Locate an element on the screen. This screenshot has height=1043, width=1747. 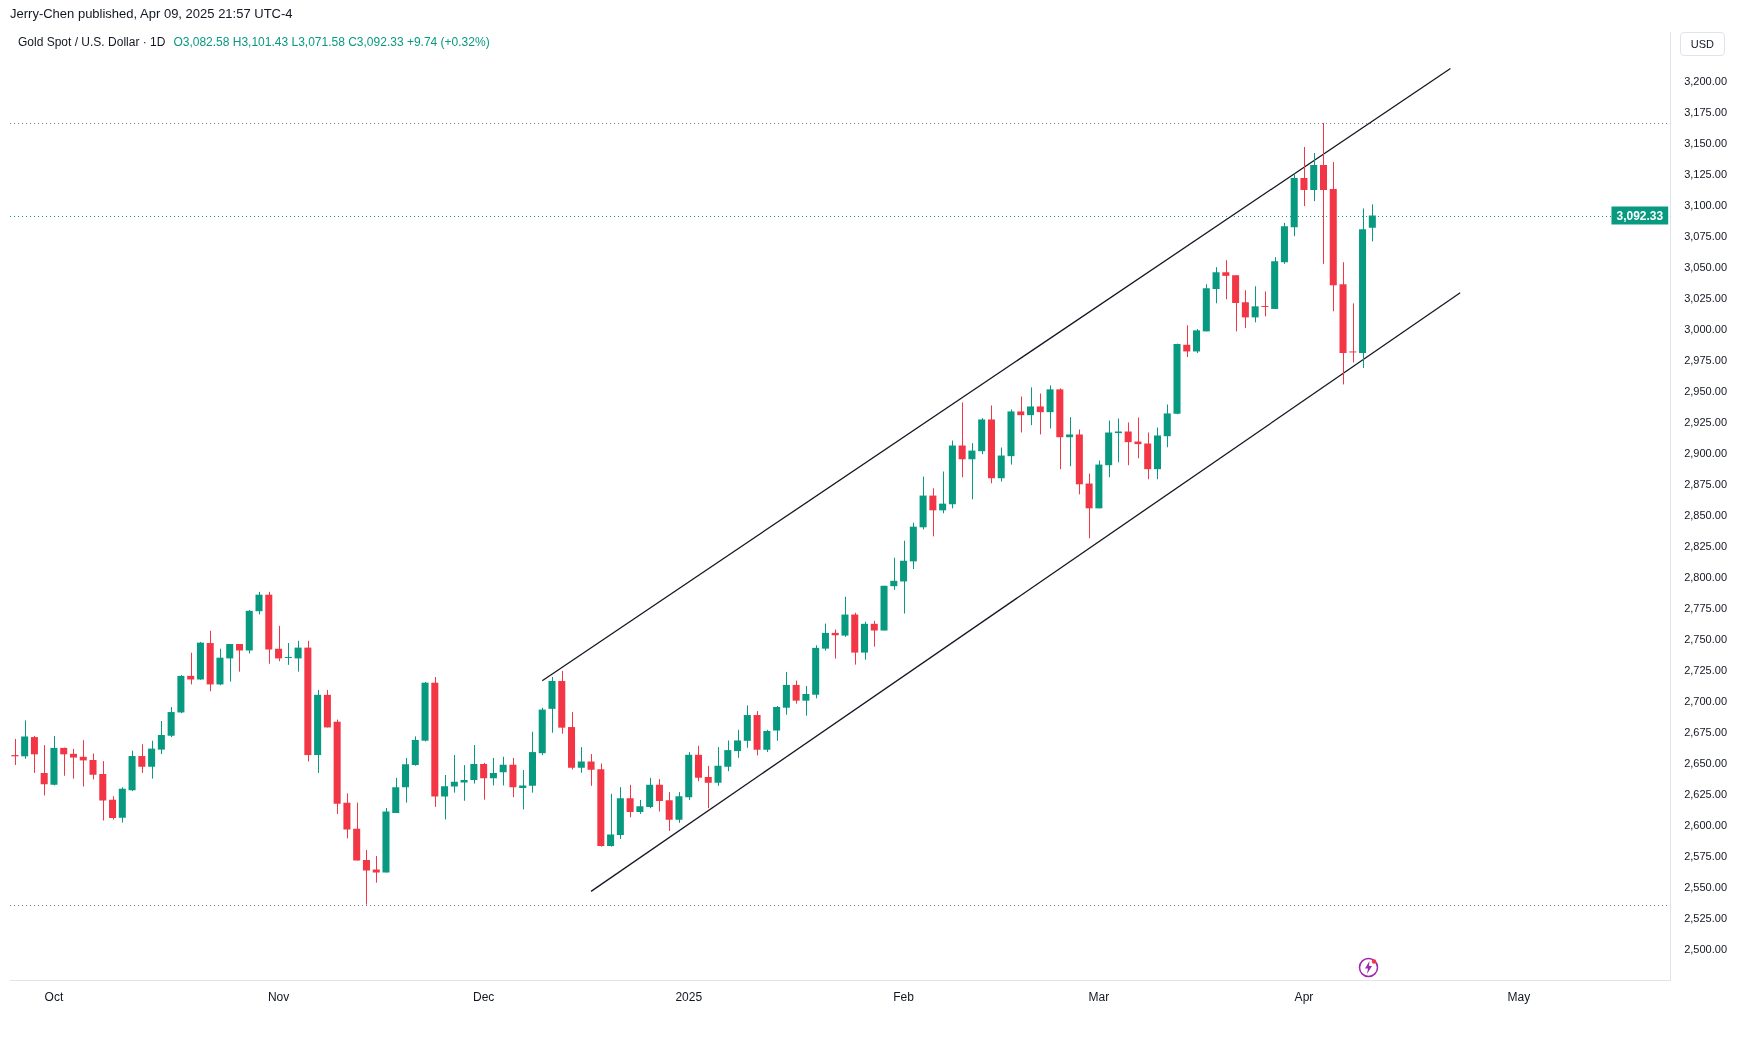
y-tick-label: 3,075.00 is located at coordinates (1706, 236).